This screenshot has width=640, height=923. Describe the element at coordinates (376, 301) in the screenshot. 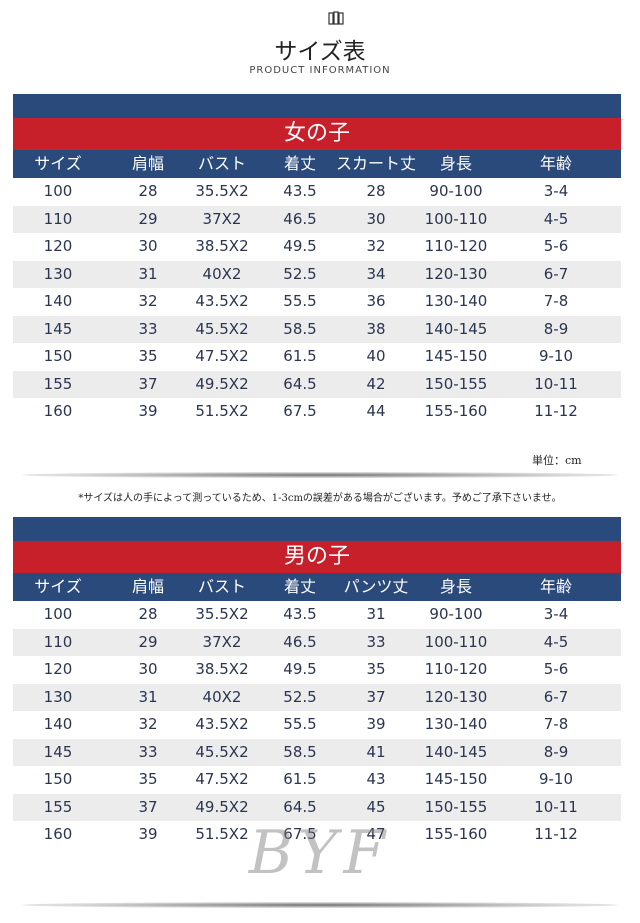

I see `cell: 36` at that location.